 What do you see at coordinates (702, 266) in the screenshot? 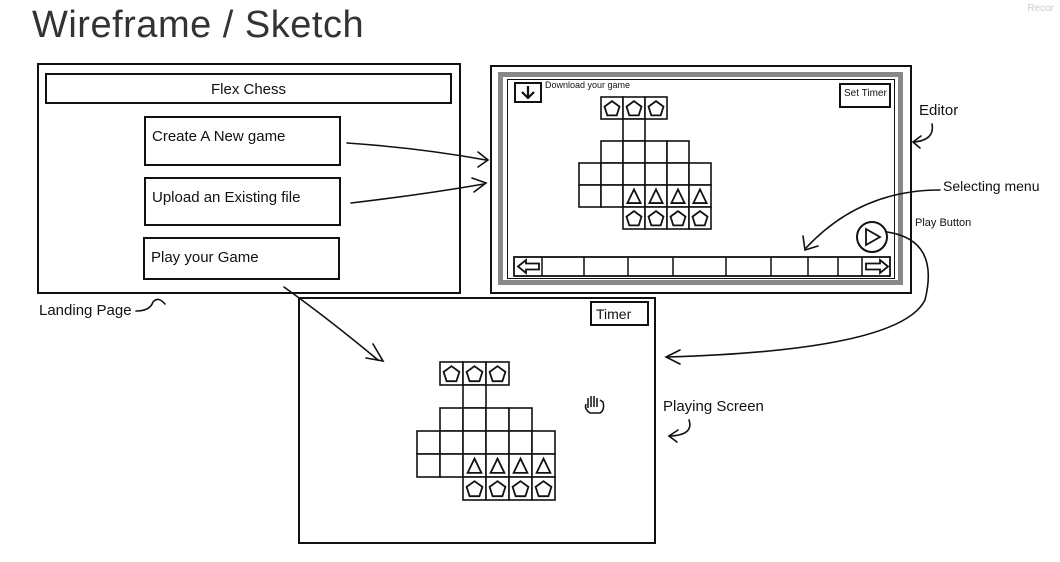
I see `selecting-menu-bar` at bounding box center [702, 266].